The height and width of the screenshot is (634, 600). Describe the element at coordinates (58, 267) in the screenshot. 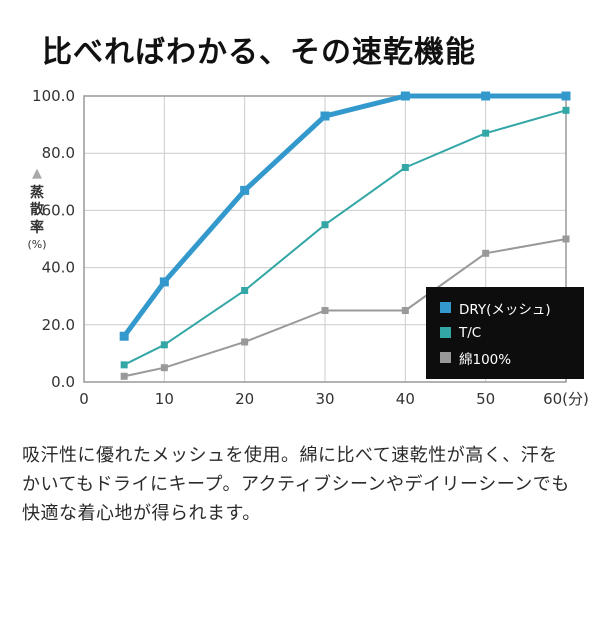

I see `y-tick-label: 40.0` at that location.